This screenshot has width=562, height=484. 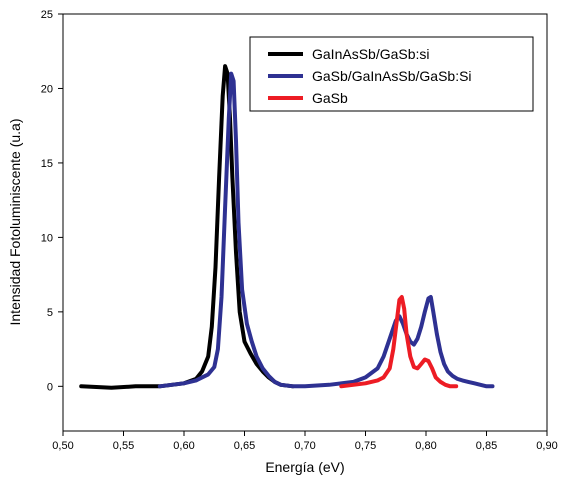 What do you see at coordinates (304, 446) in the screenshot?
I see `x-tick-label: 0,70` at bounding box center [304, 446].